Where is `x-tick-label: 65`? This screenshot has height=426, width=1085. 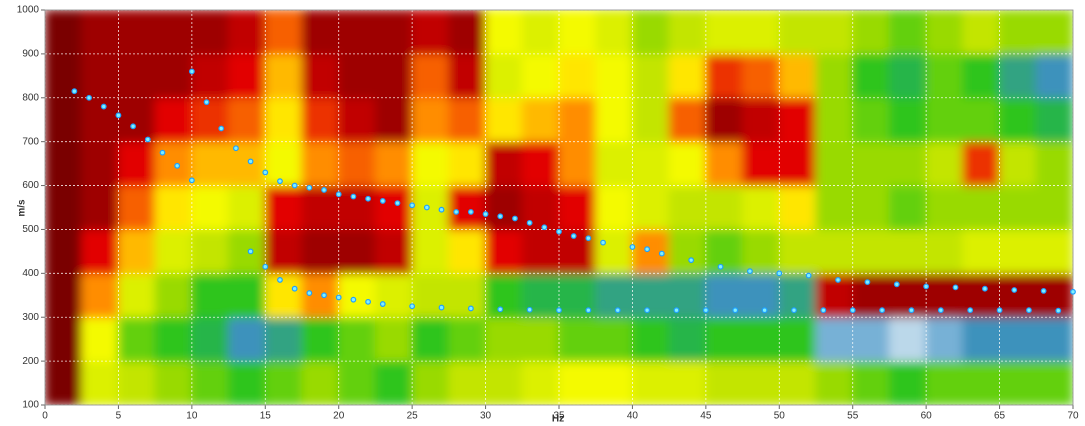 x-tick-label: 65 is located at coordinates (1000, 416).